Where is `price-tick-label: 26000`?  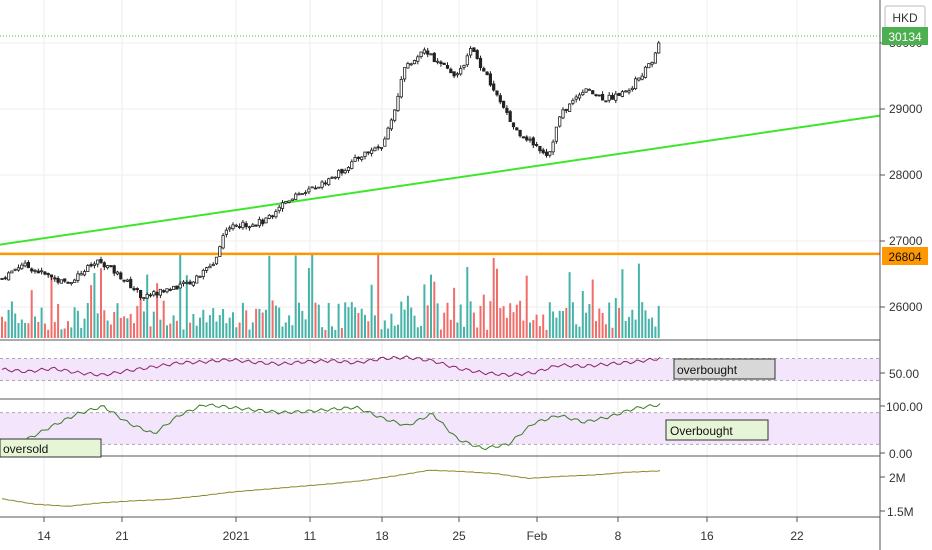
price-tick-label: 26000 is located at coordinates (906, 307).